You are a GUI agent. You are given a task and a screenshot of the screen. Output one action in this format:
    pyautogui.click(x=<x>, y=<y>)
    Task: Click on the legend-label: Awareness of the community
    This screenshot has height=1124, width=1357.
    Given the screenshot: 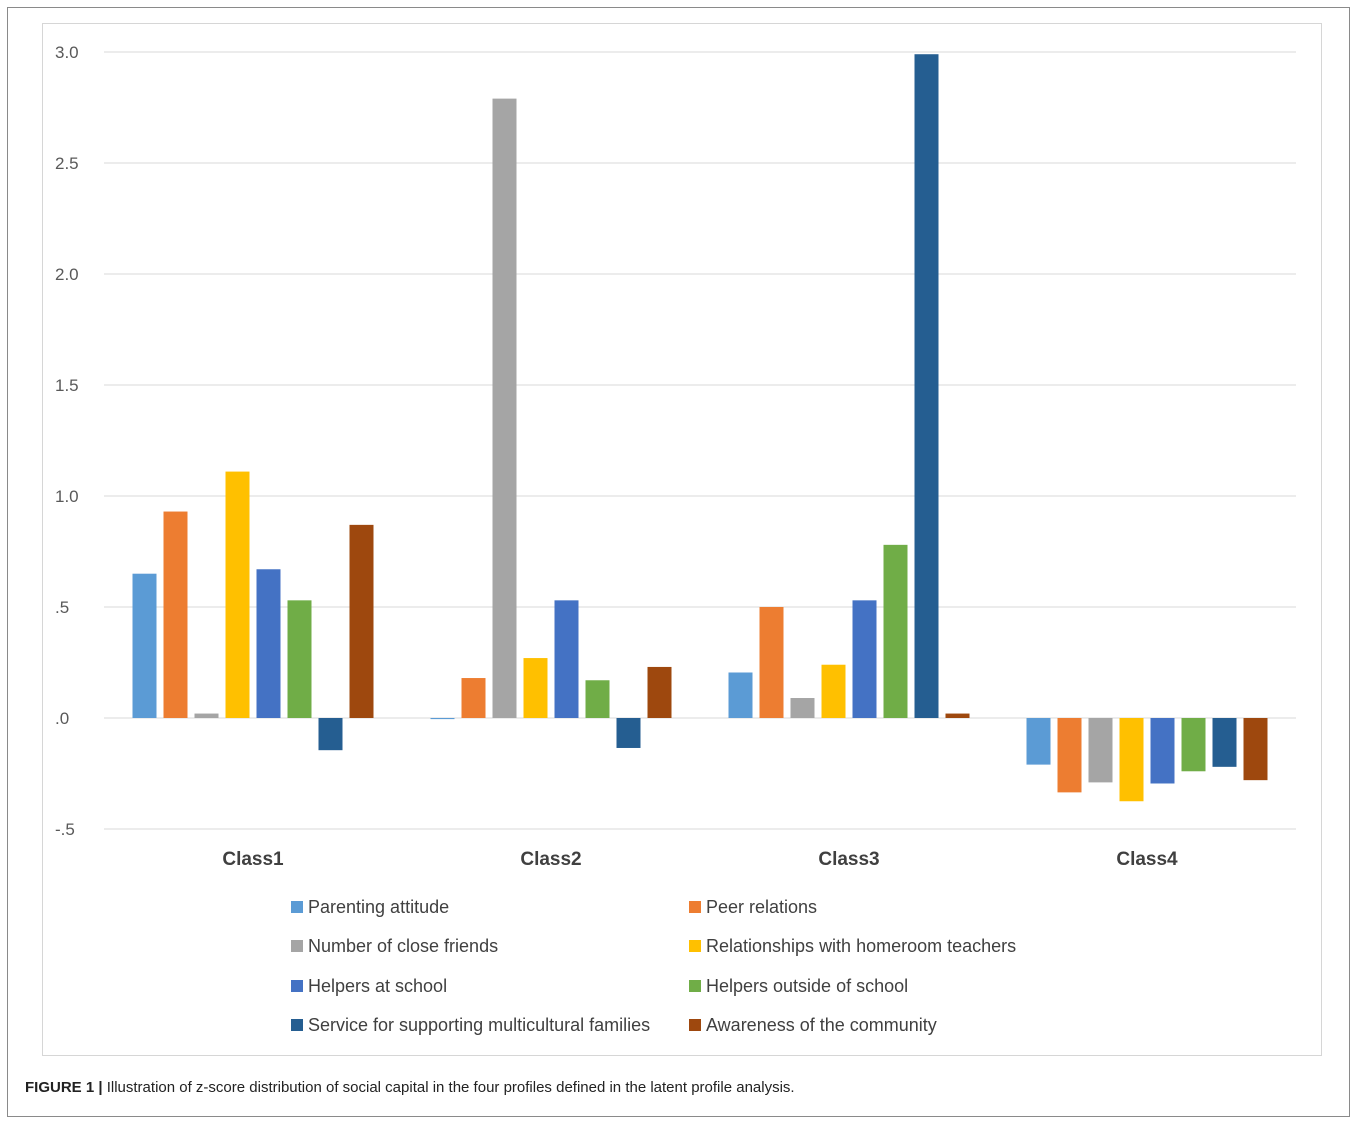 What is the action you would take?
    pyautogui.click(x=821, y=1025)
    